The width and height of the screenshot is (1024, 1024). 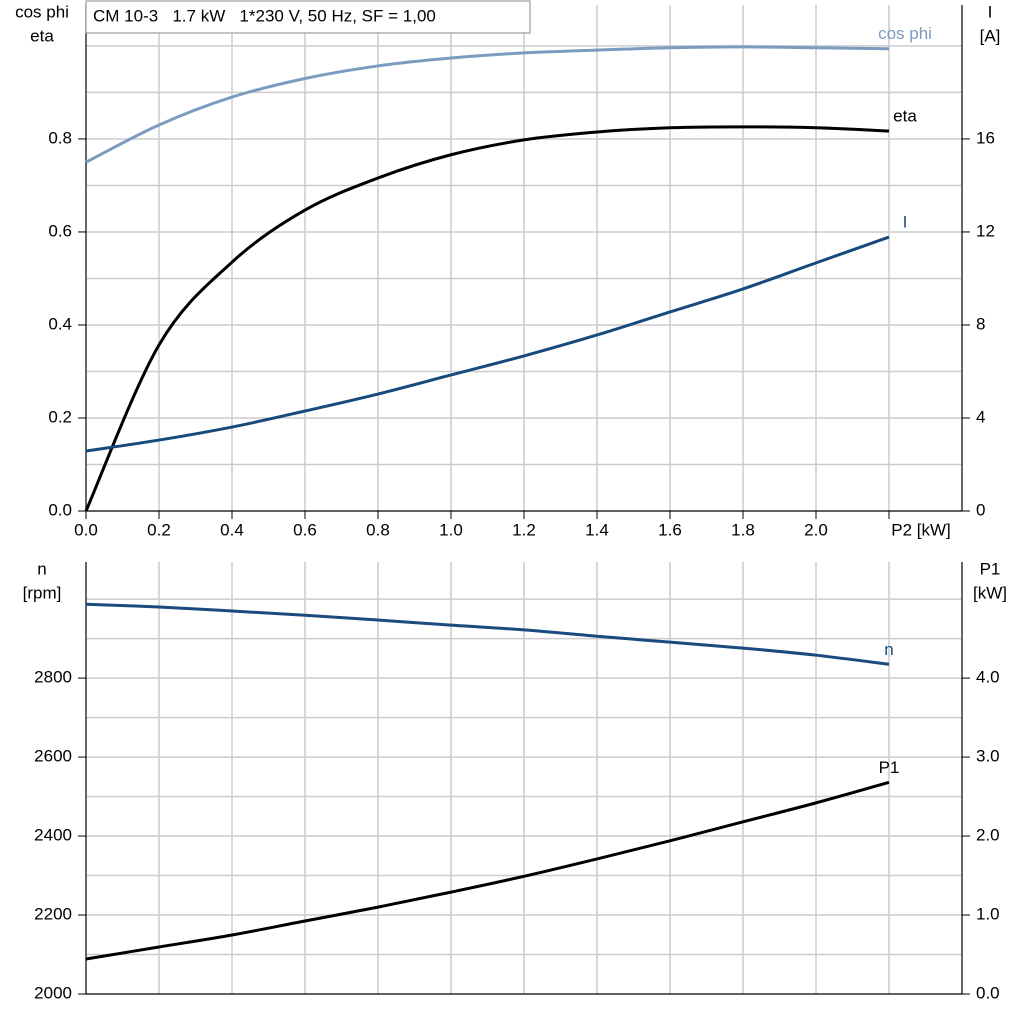 I want to click on series-label: I, so click(x=905, y=222).